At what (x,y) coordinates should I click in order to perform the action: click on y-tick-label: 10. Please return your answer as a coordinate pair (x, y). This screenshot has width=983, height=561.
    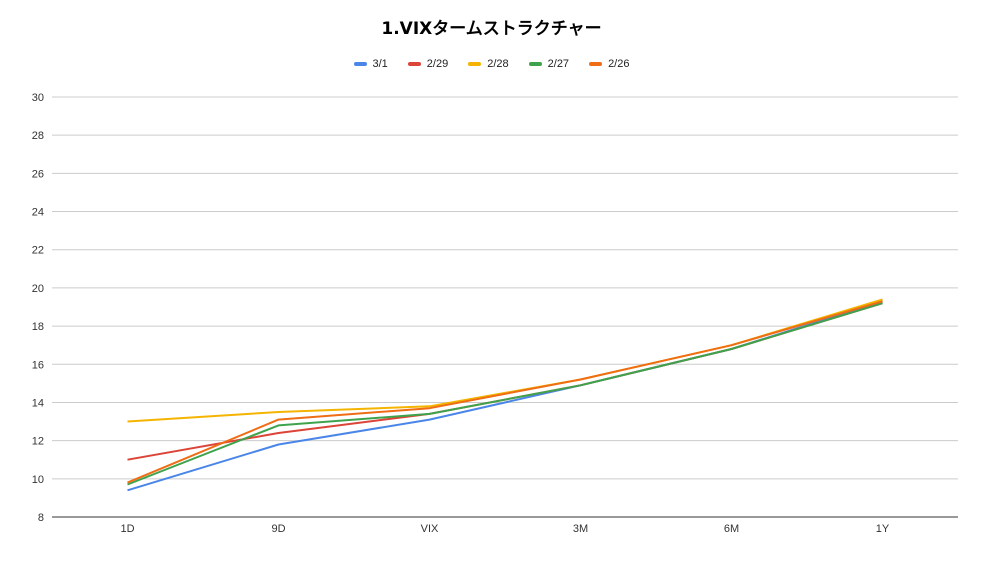
    Looking at the image, I should click on (38, 480).